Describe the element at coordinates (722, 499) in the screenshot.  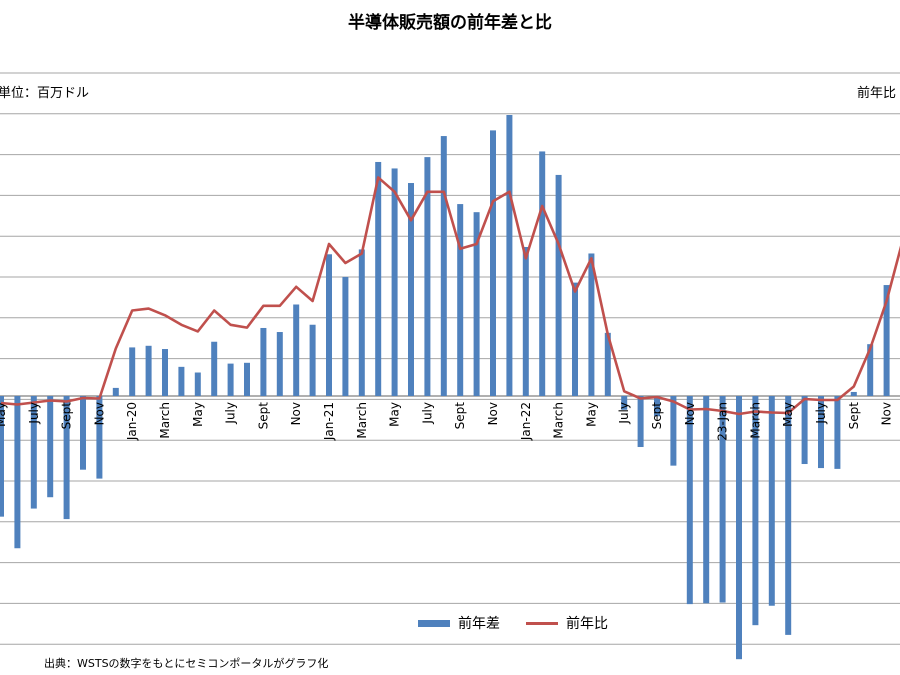
I see `bar-23-Jan` at that location.